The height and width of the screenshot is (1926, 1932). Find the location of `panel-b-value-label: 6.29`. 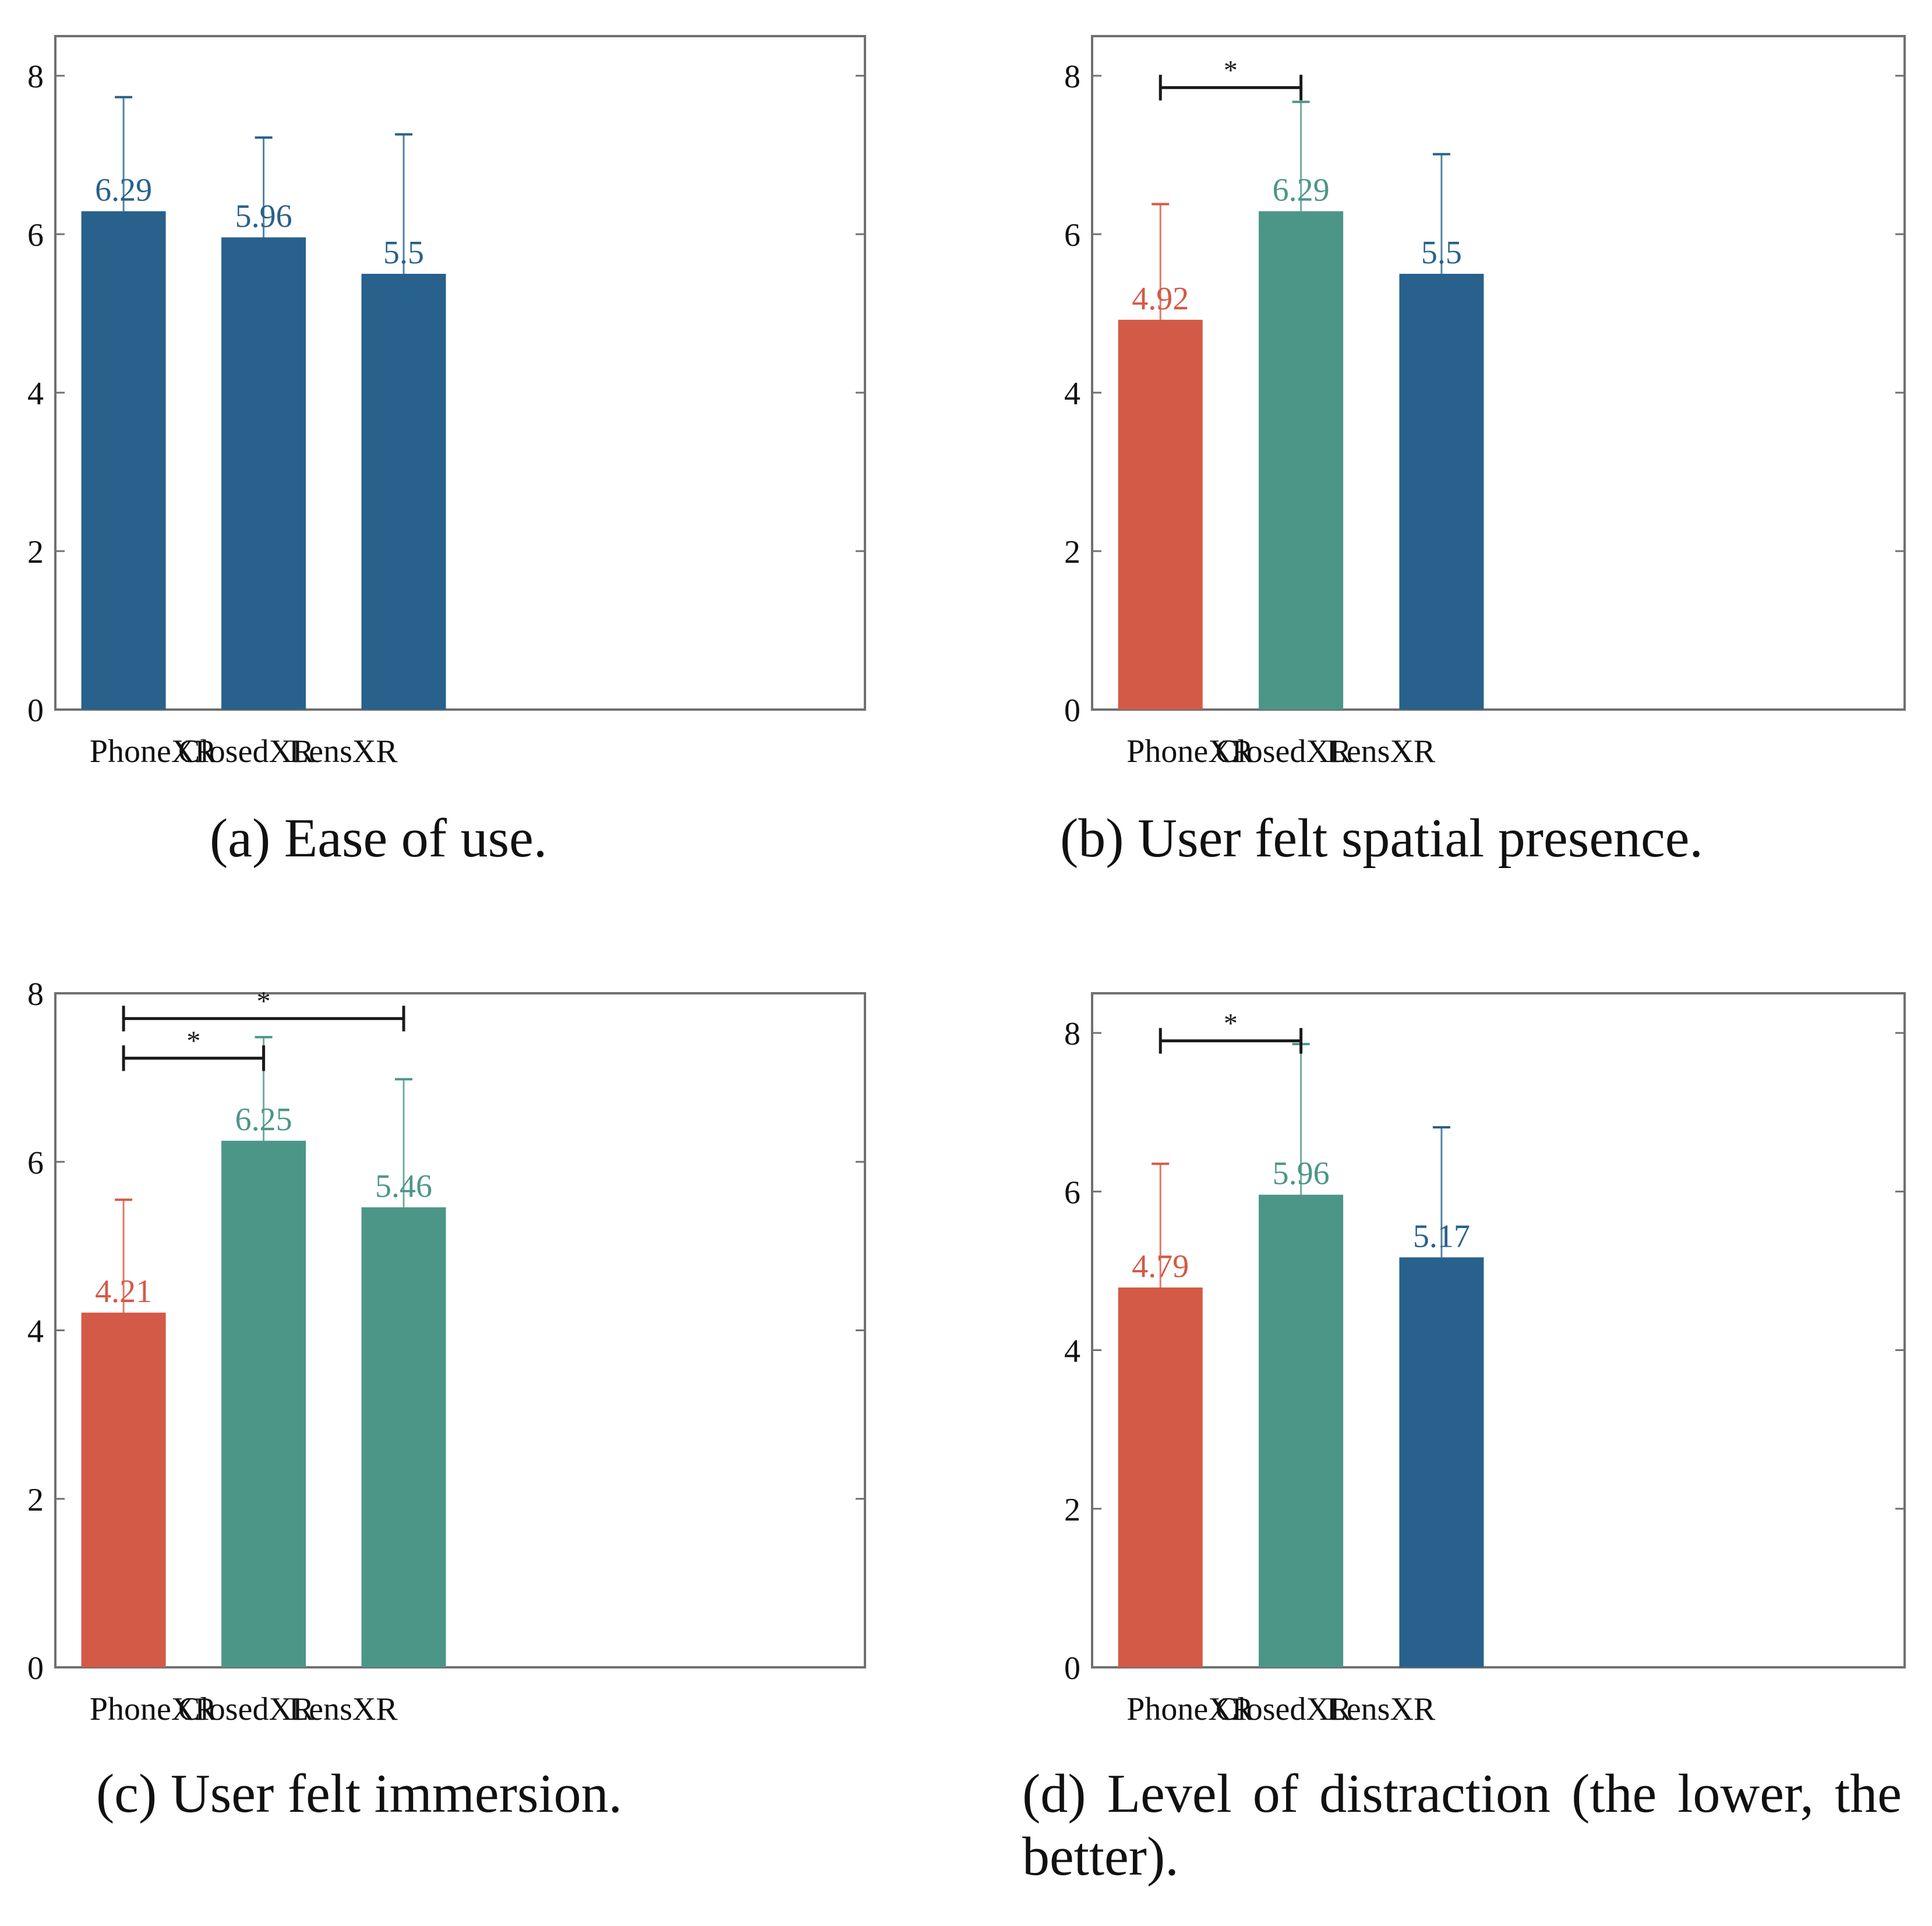

panel-b-value-label: 6.29 is located at coordinates (1301, 191).